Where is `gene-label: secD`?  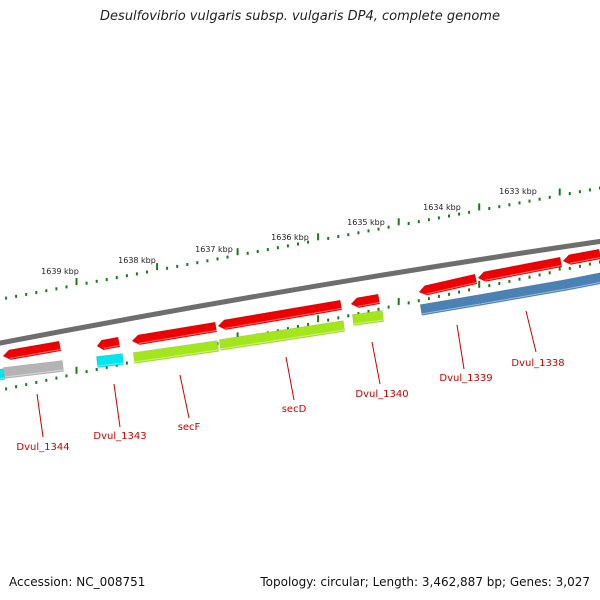 gene-label: secD is located at coordinates (294, 409).